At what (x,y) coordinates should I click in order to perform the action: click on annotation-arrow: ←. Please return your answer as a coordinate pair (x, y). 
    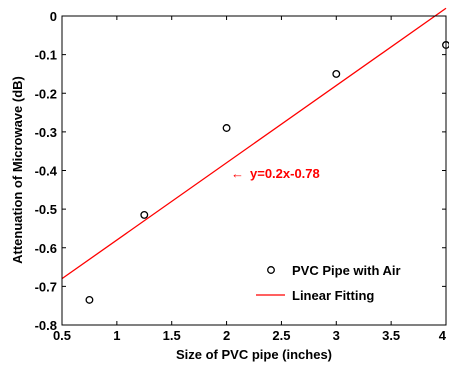
    Looking at the image, I should click on (237, 173).